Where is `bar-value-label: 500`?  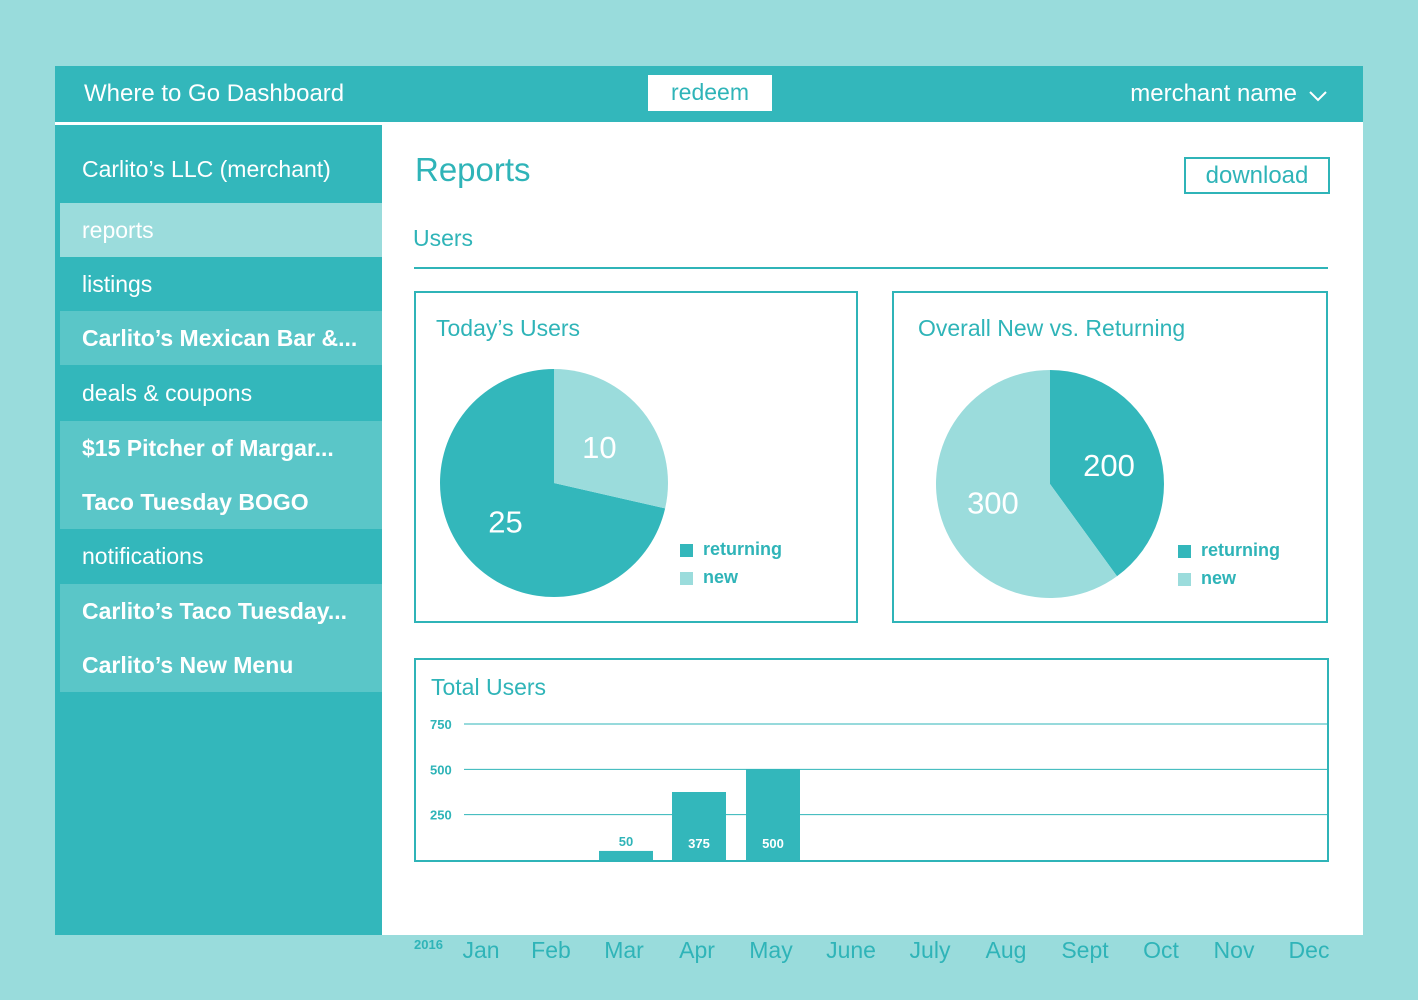
bar-value-label: 500 is located at coordinates (773, 843).